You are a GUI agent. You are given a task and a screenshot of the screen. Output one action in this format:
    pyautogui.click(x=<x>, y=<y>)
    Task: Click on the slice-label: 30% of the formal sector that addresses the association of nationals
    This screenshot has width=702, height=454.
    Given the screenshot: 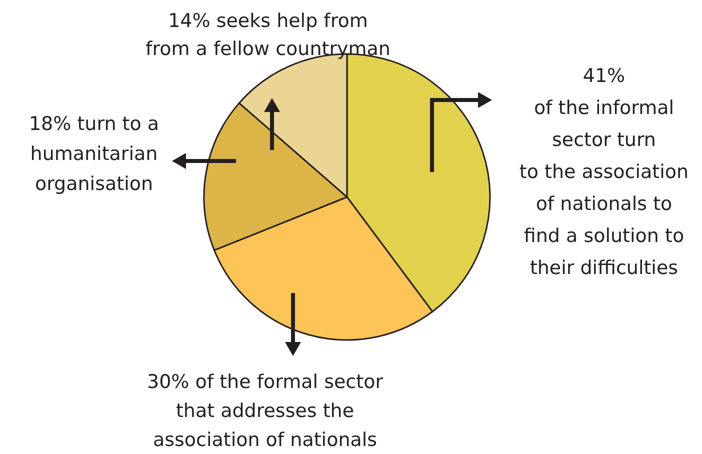 What is the action you would take?
    pyautogui.click(x=265, y=411)
    